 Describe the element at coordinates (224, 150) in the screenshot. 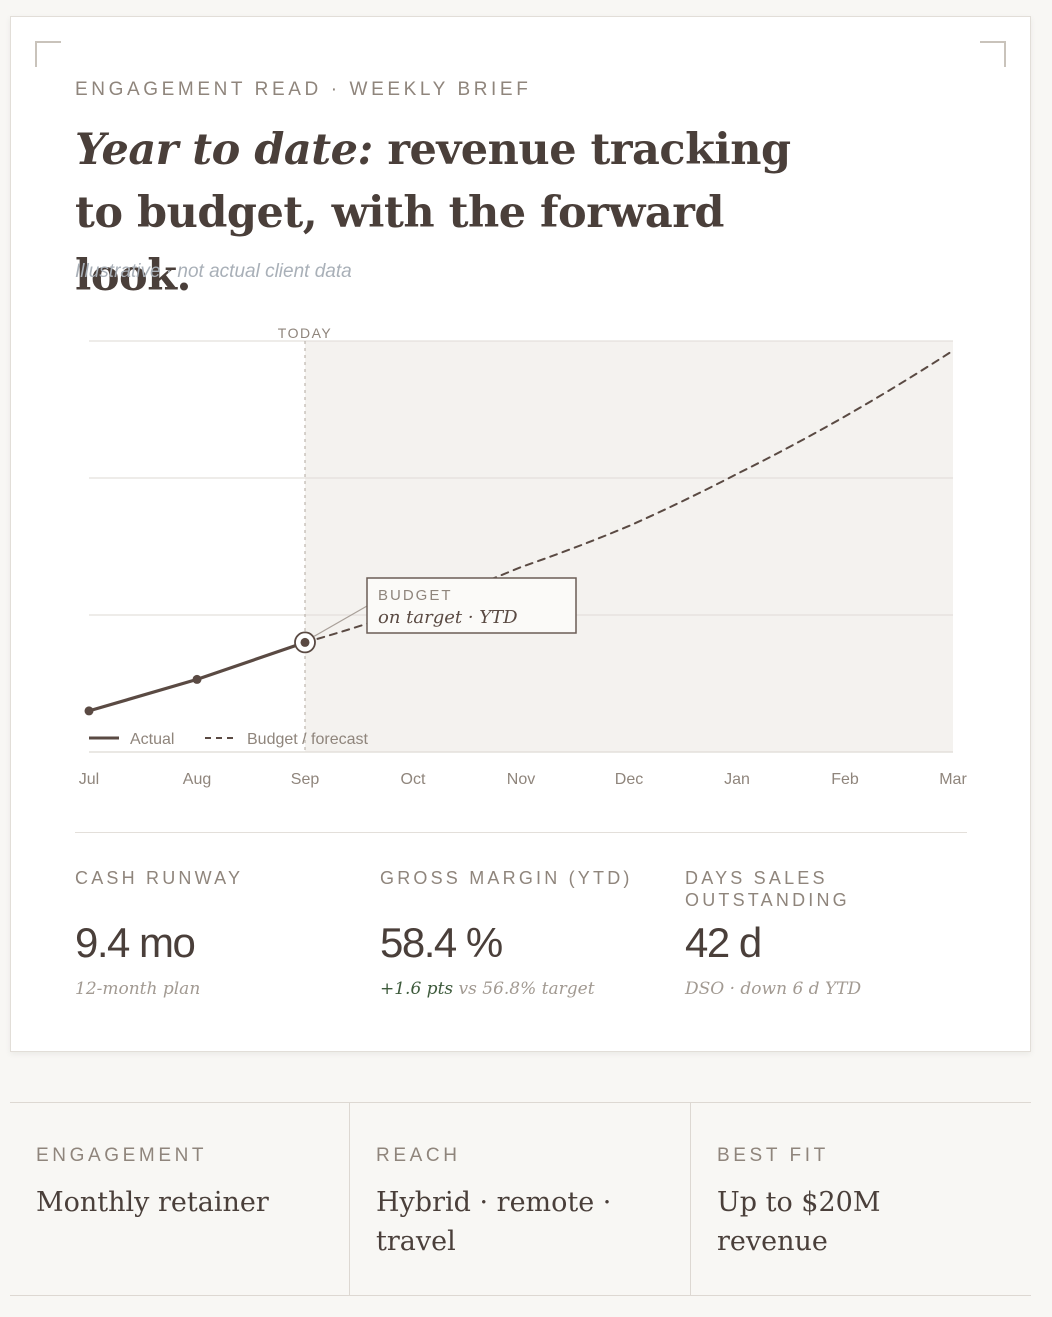

I see `headline-italic: Year to date:` at that location.